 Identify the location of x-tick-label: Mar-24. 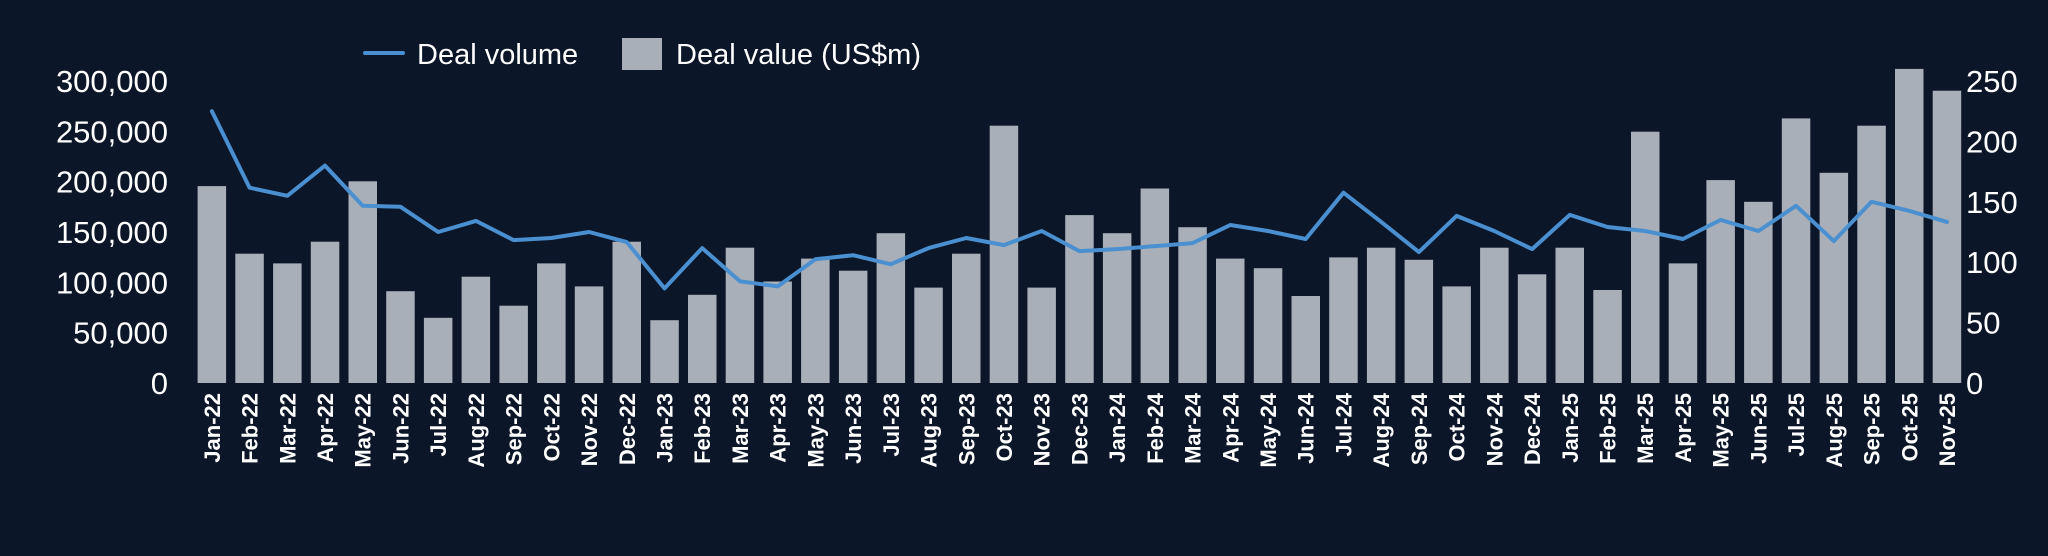
(1193, 428).